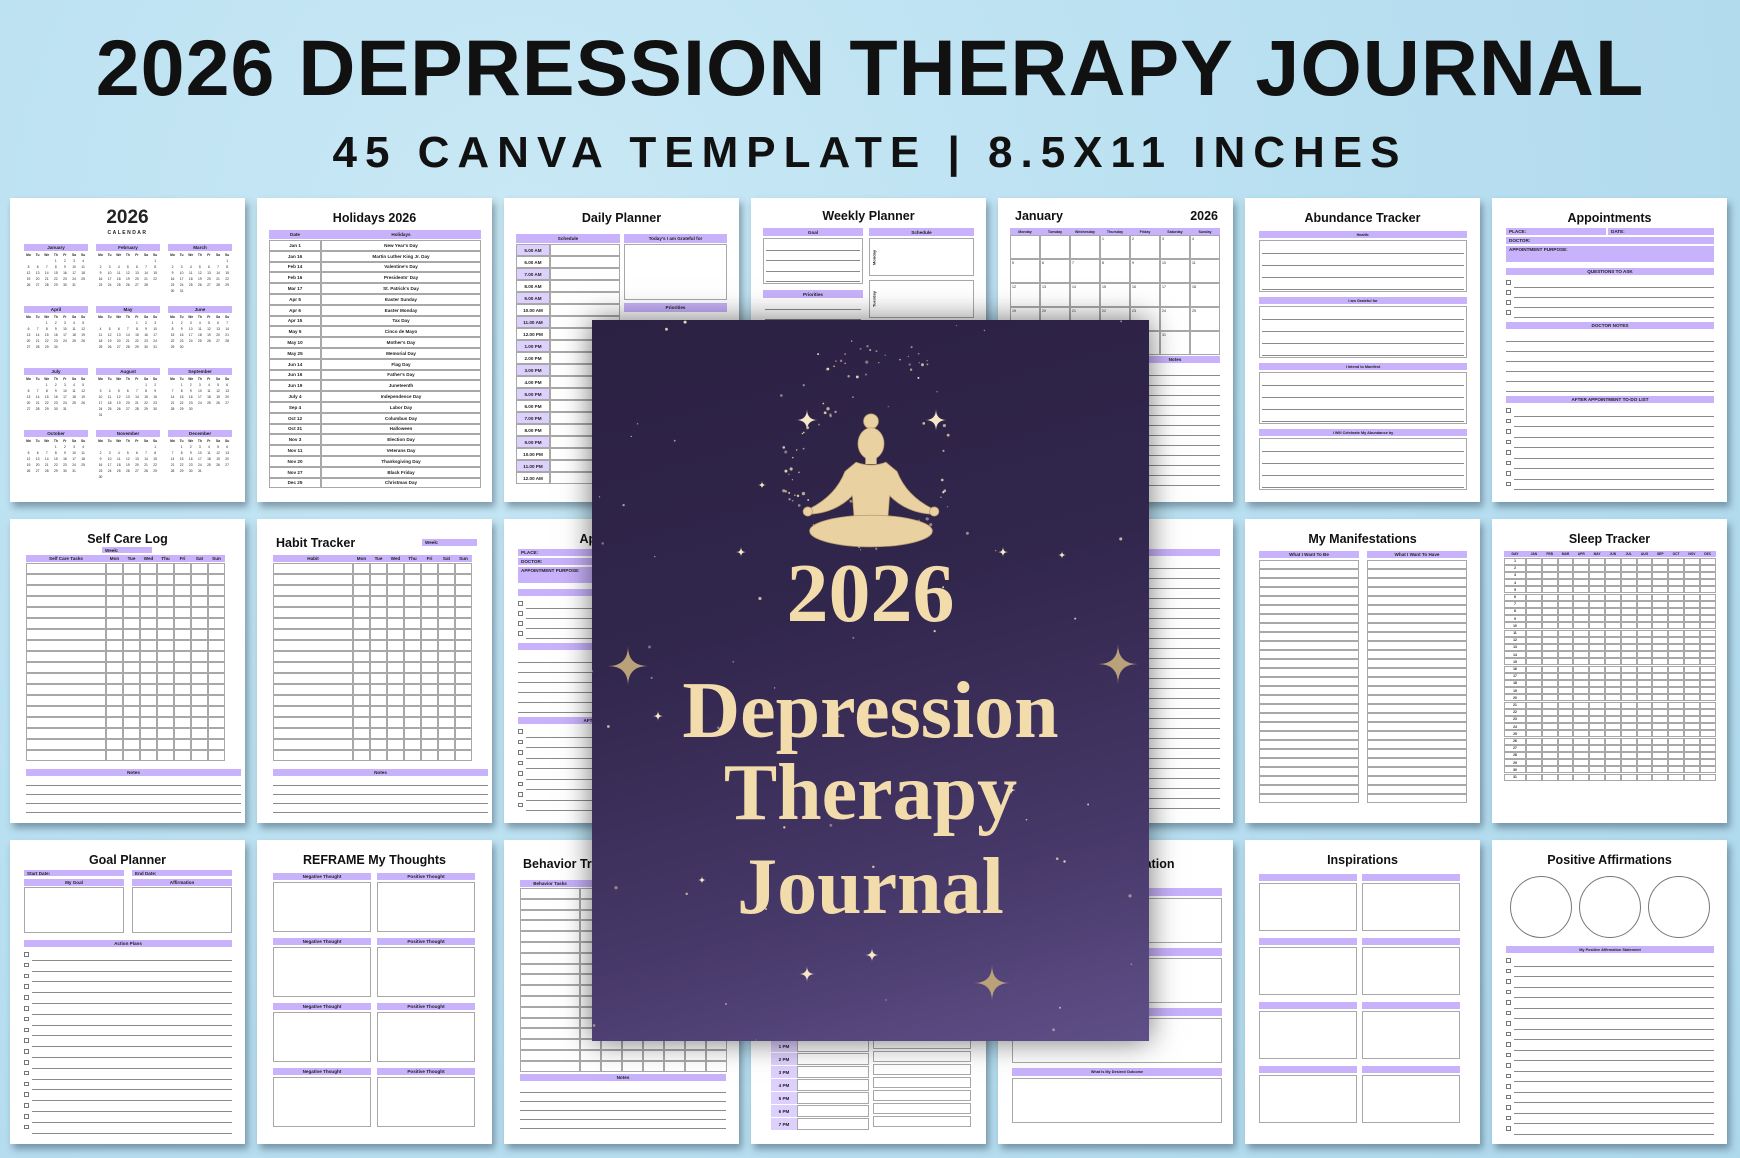  Describe the element at coordinates (209, 440) in the screenshot. I see `weekday-label: Fr` at that location.